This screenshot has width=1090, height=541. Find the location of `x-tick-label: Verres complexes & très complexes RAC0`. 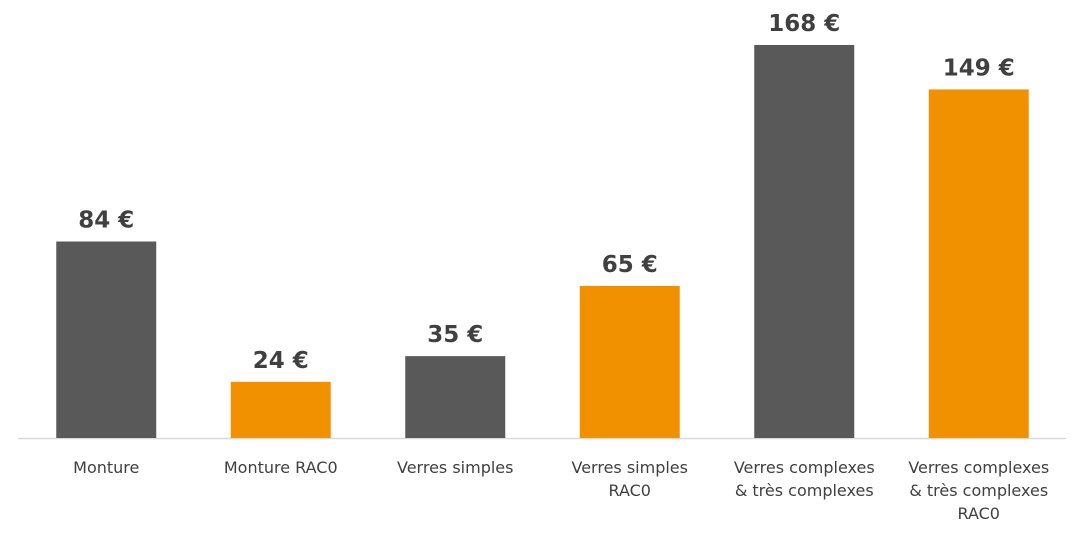

x-tick-label: Verres complexes & très complexes RAC0 is located at coordinates (979, 490).